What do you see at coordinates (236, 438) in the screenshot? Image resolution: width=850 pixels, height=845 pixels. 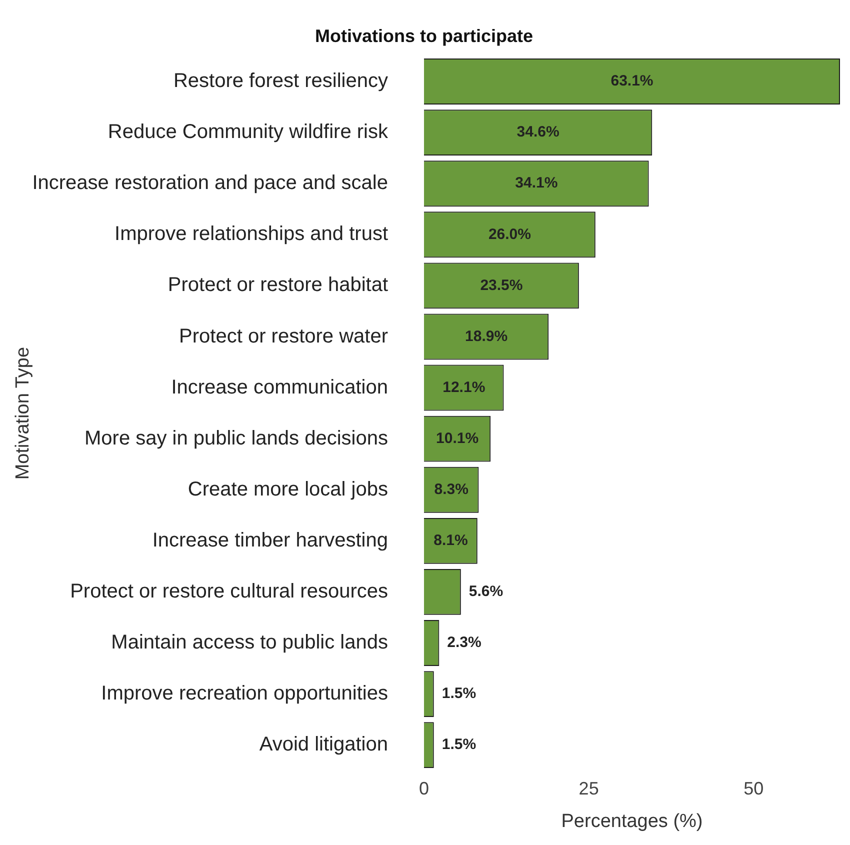 I see `y-tick-label: More say in public lands decisions` at bounding box center [236, 438].